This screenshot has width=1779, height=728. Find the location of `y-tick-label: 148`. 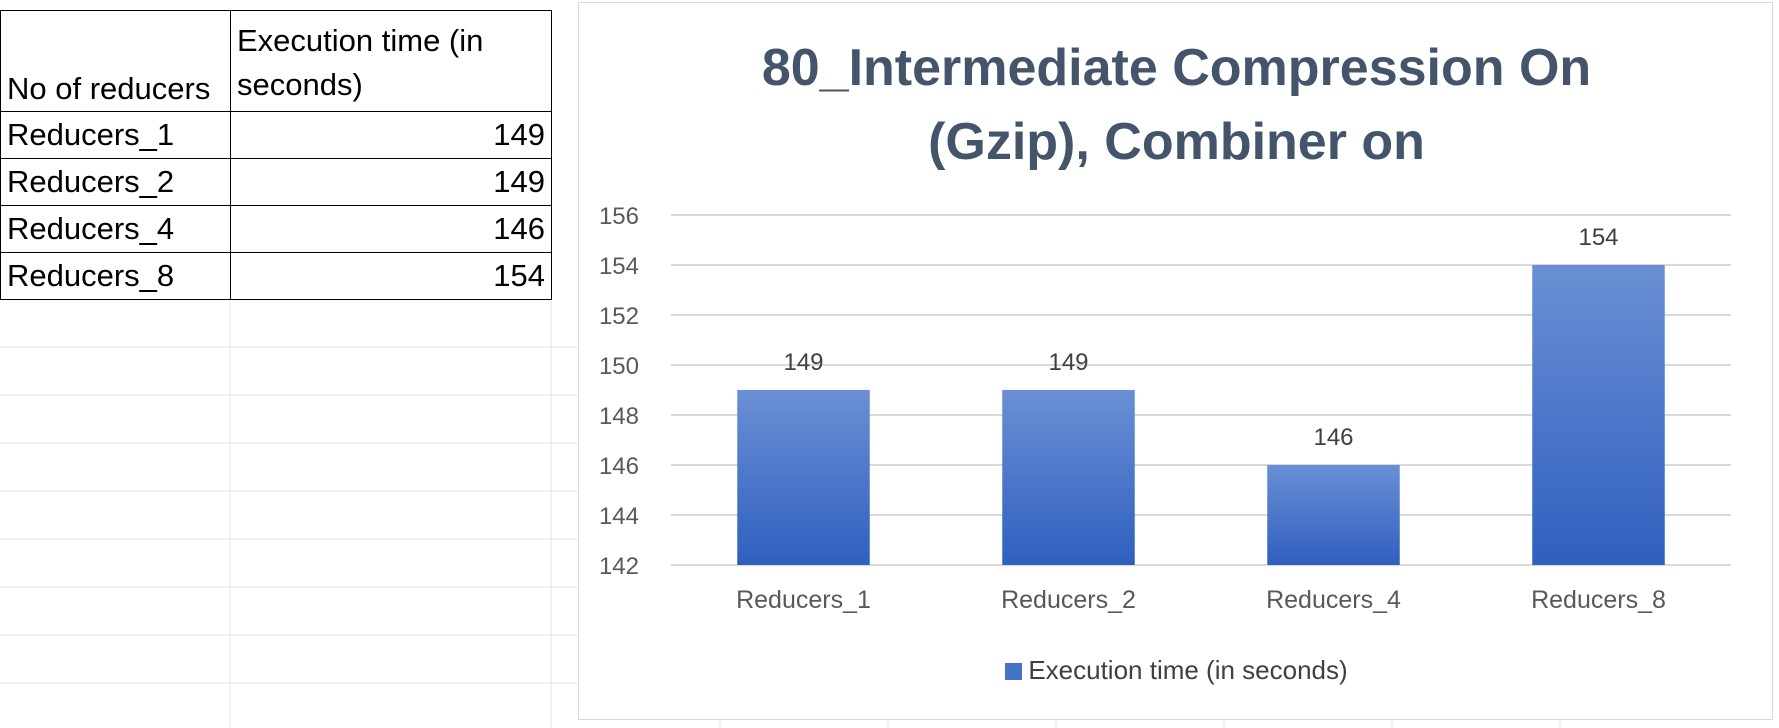

y-tick-label: 148 is located at coordinates (619, 416).